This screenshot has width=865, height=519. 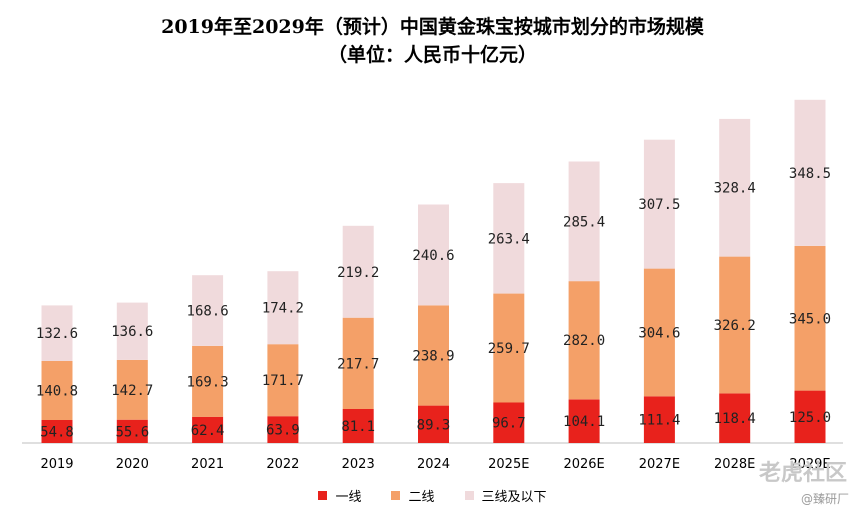 What do you see at coordinates (508, 464) in the screenshot?
I see `x-tick-label-2025E: 2025E` at bounding box center [508, 464].